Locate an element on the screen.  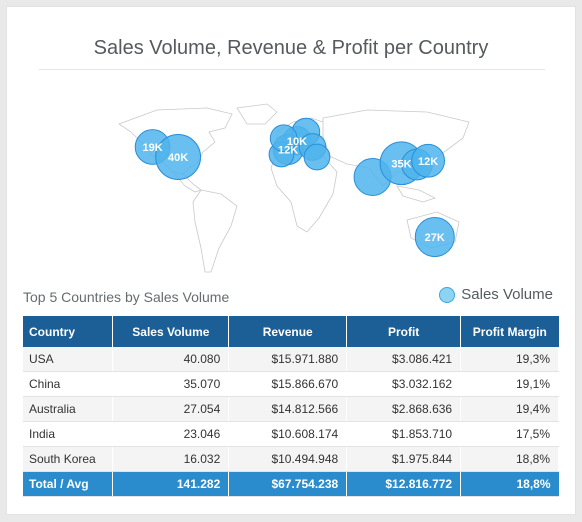
footer-margin: 18,8% is located at coordinates (509, 484).